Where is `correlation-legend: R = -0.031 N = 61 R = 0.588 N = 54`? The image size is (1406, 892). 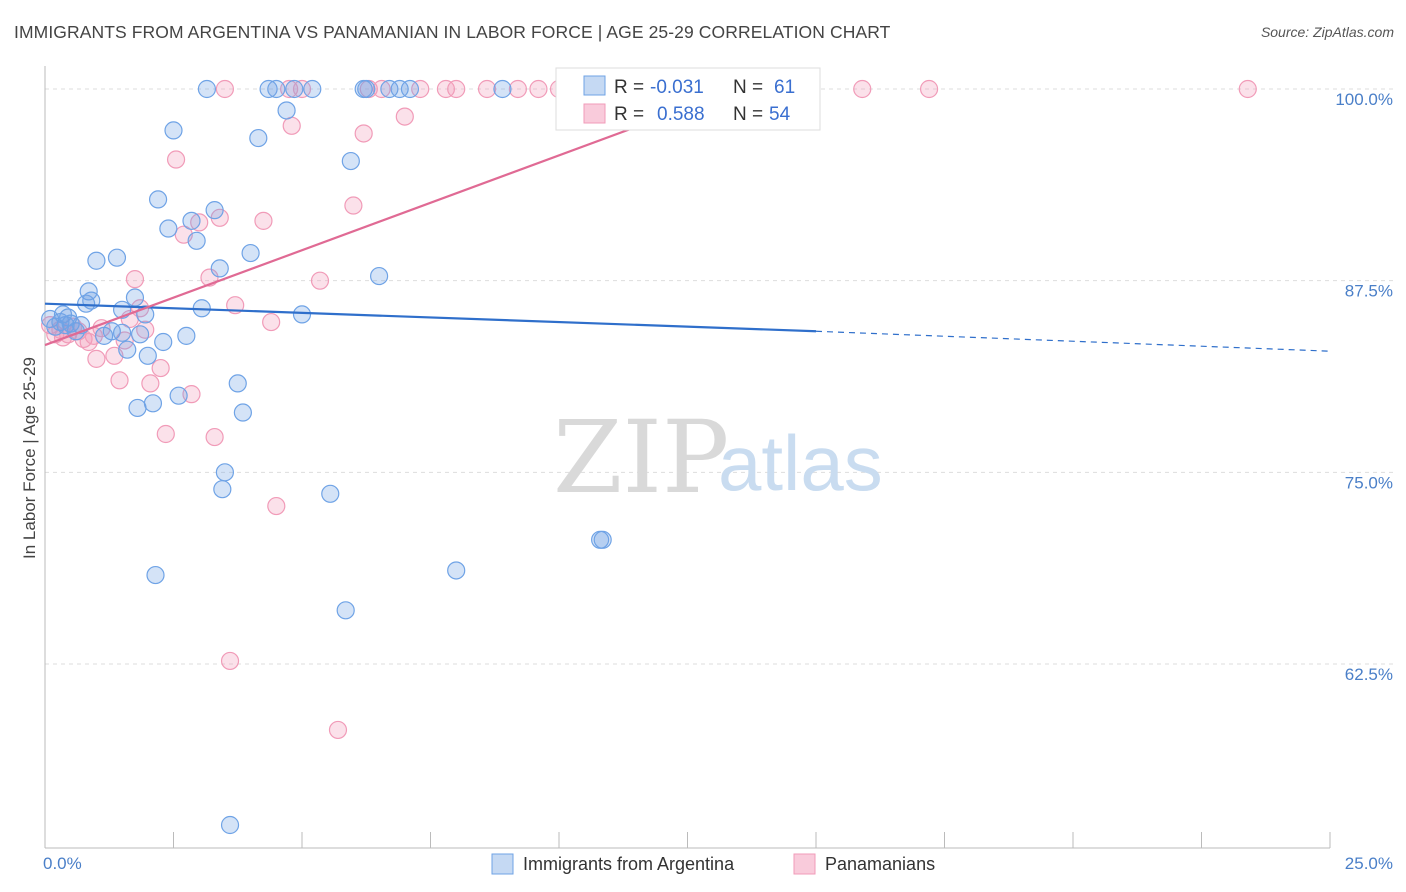
correlation-legend: R = -0.031 N = 61 R = 0.588 N = 54 is located at coordinates (688, 99).